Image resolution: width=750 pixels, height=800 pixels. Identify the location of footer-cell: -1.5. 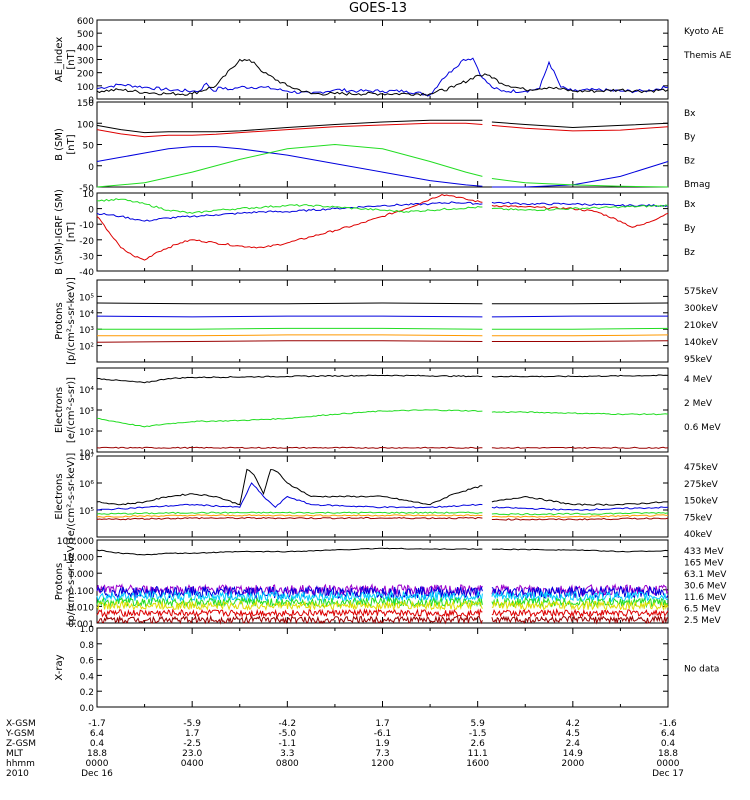
(478, 734).